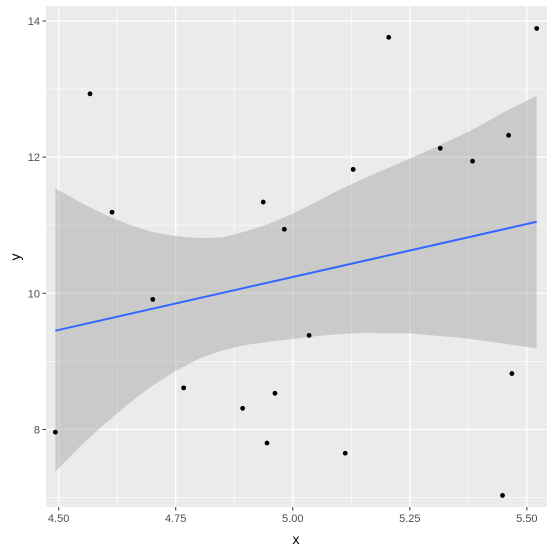  Describe the element at coordinates (296, 539) in the screenshot. I see `x-axis-title: x` at that location.